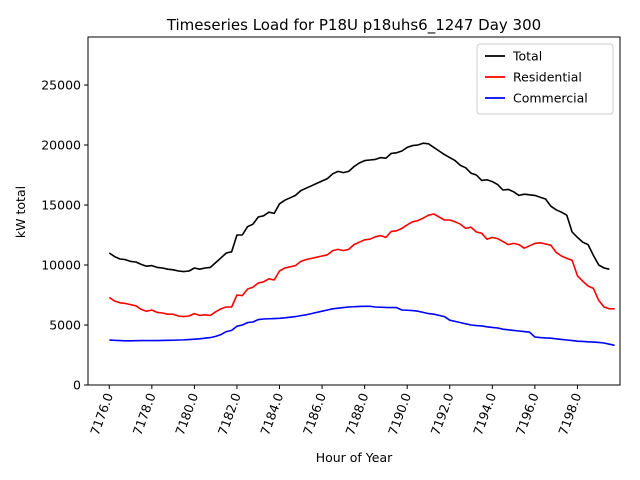  What do you see at coordinates (61, 205) in the screenshot?
I see `y-tick-label: 15000` at bounding box center [61, 205].